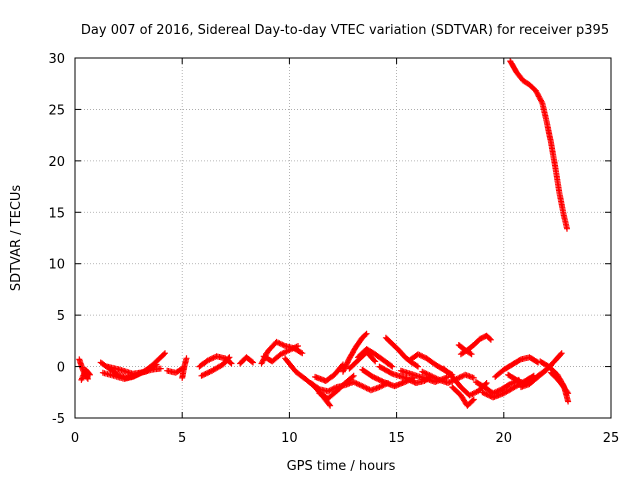 Image resolution: width=640 pixels, height=480 pixels. What do you see at coordinates (289, 438) in the screenshot?
I see `x-tick-label: 10` at bounding box center [289, 438].